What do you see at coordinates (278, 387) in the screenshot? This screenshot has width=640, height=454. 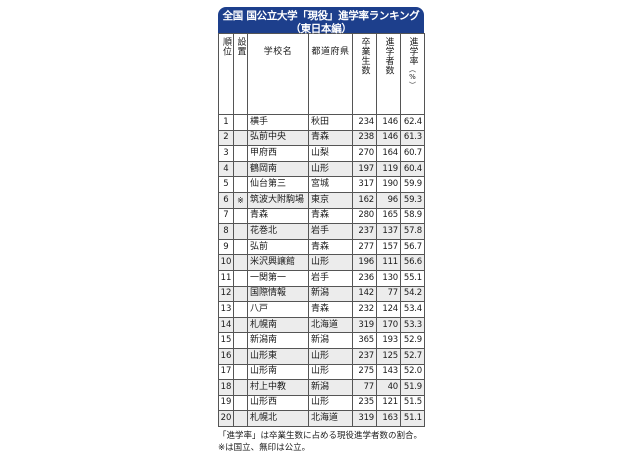 I see `cell-school-name: 村上中教` at bounding box center [278, 387].